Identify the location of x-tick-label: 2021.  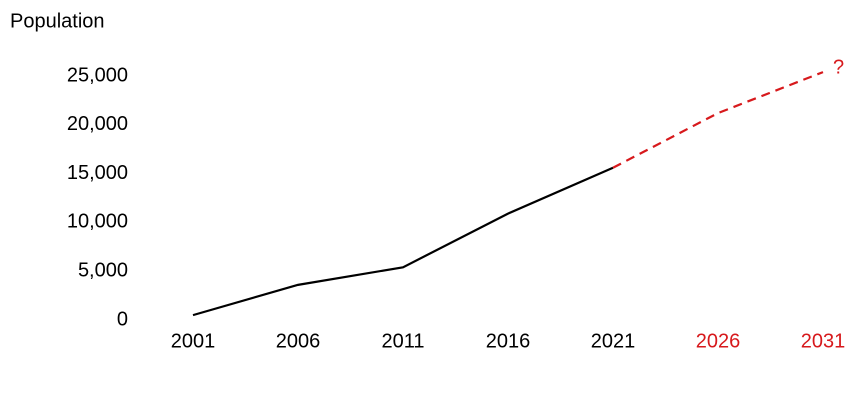
(613, 341).